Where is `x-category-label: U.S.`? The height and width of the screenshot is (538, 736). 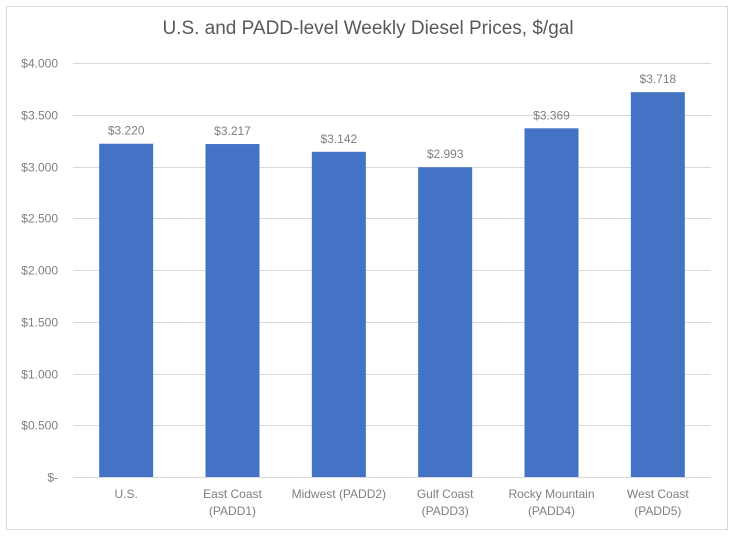
x-category-label: U.S. is located at coordinates (125, 494).